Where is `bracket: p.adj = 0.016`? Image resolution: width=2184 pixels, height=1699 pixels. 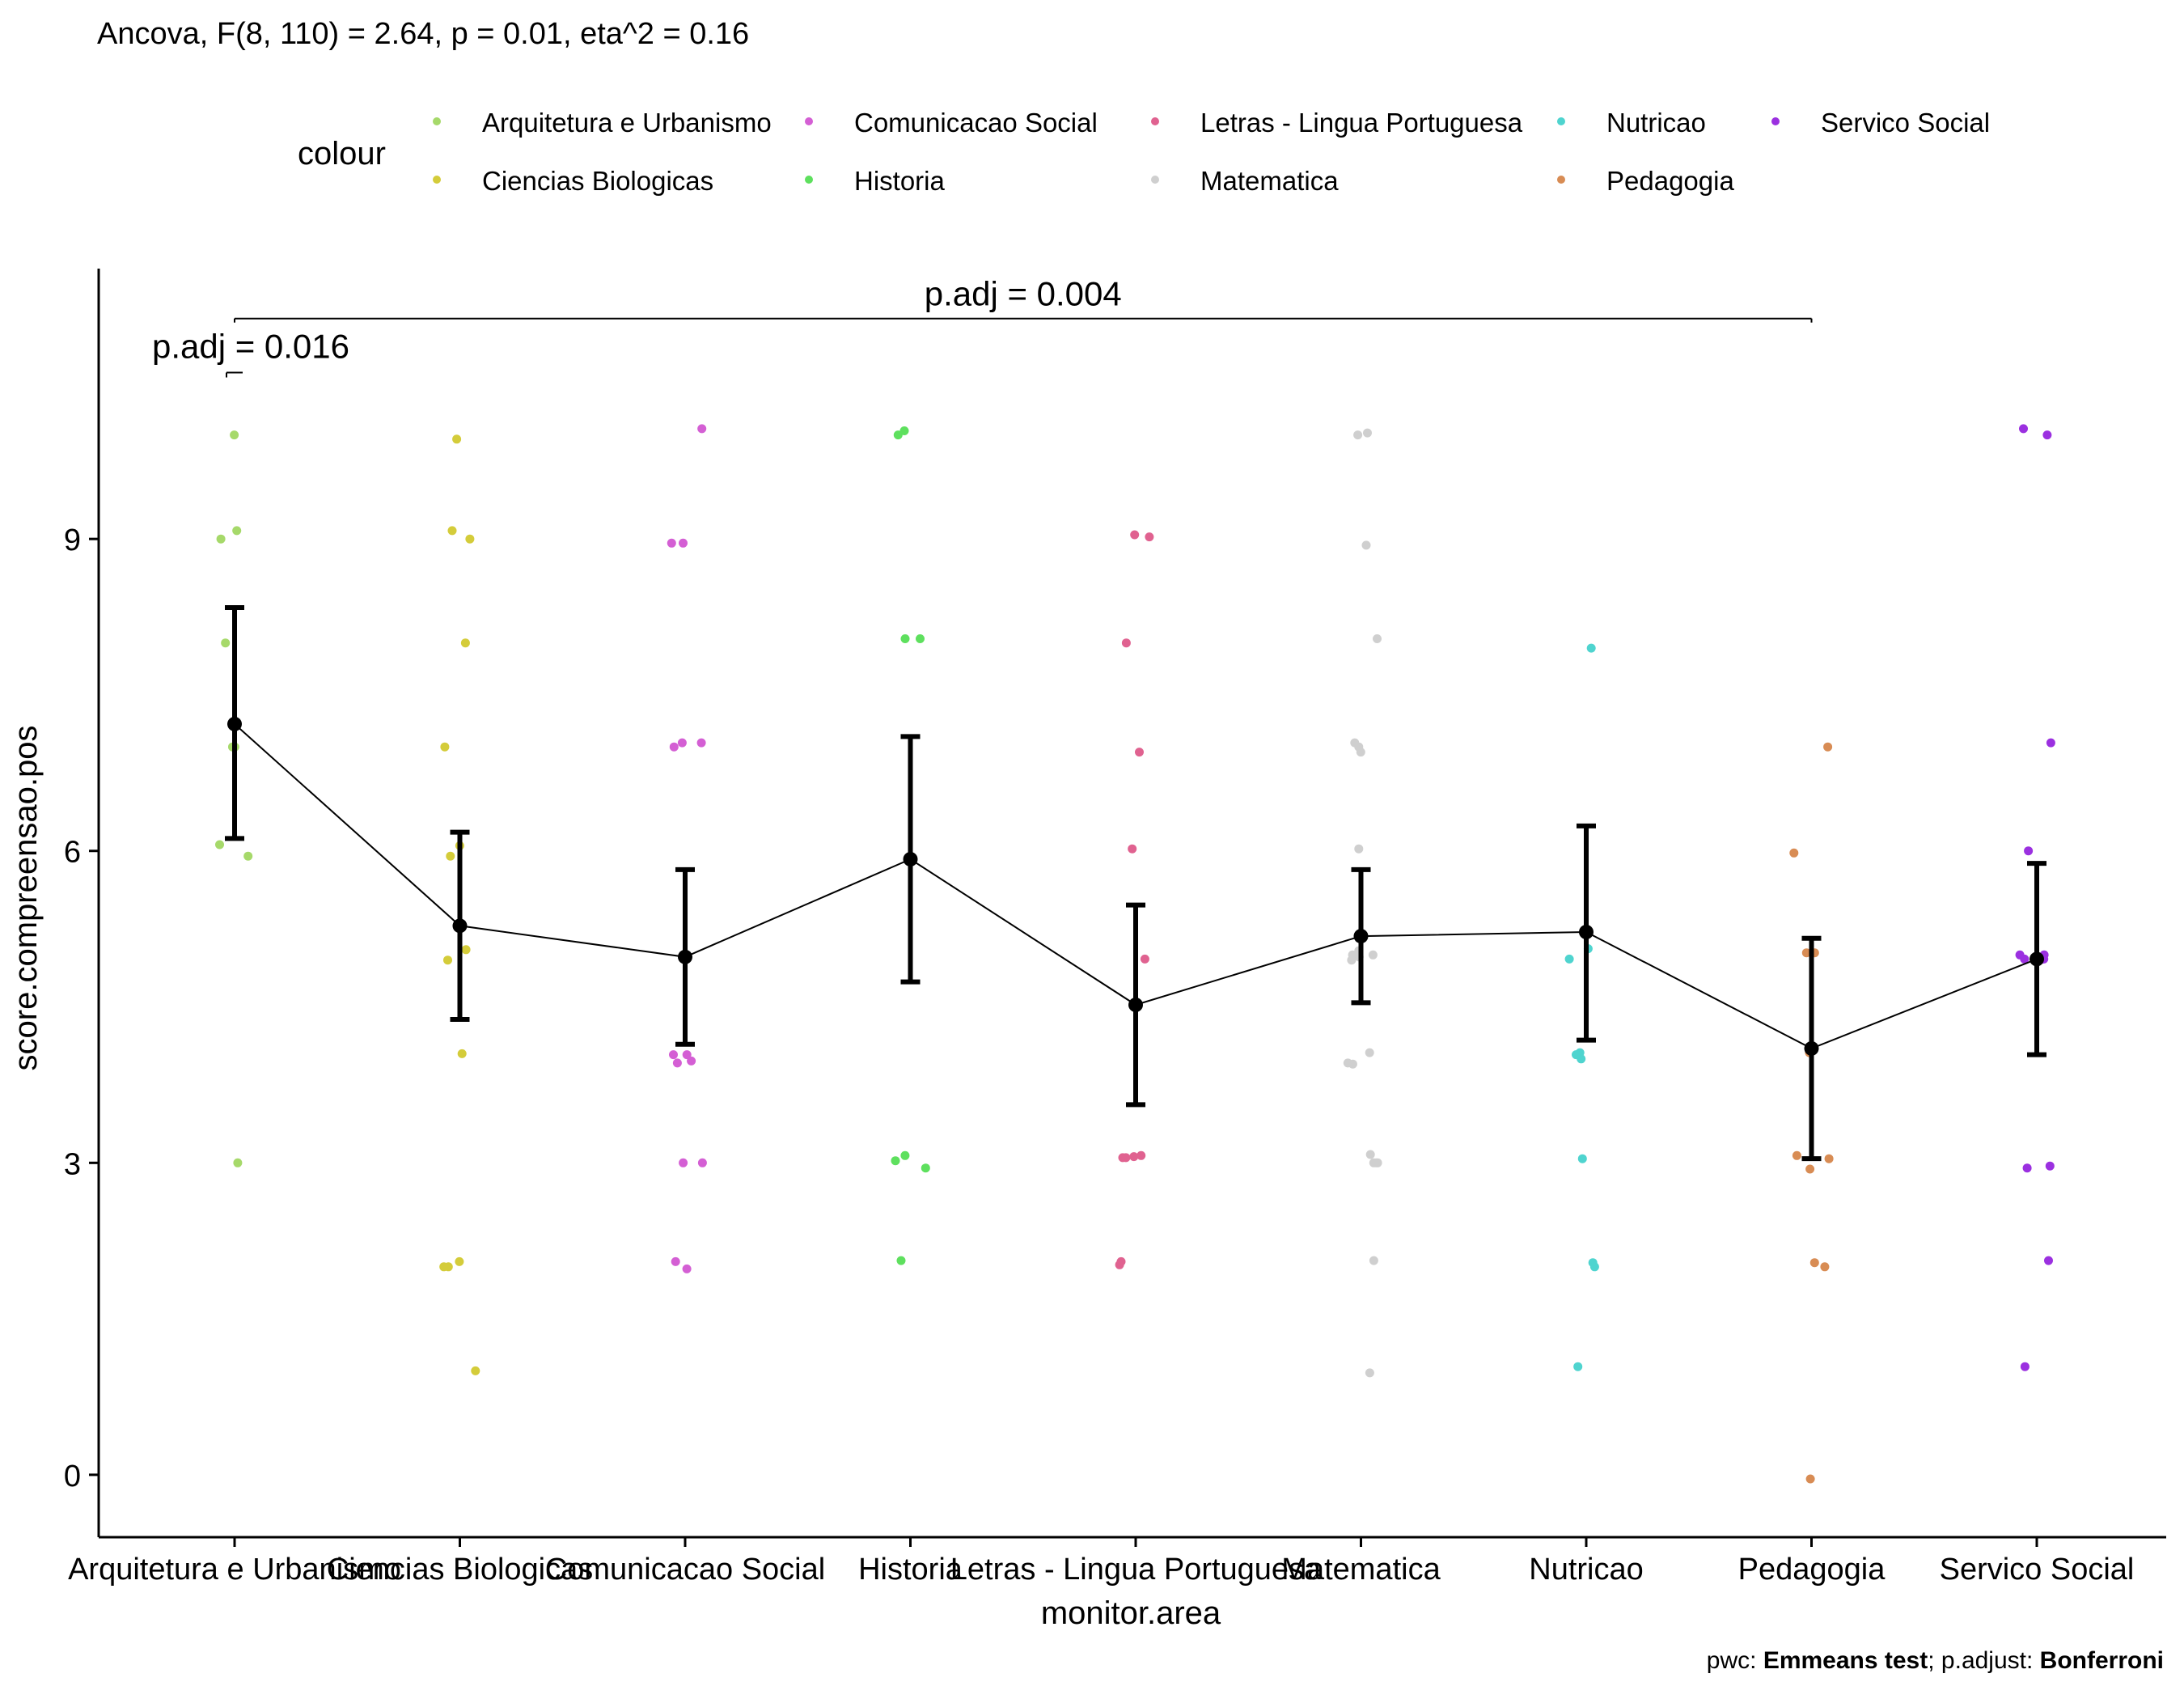
bracket: p.adj = 0.016 is located at coordinates (250, 353).